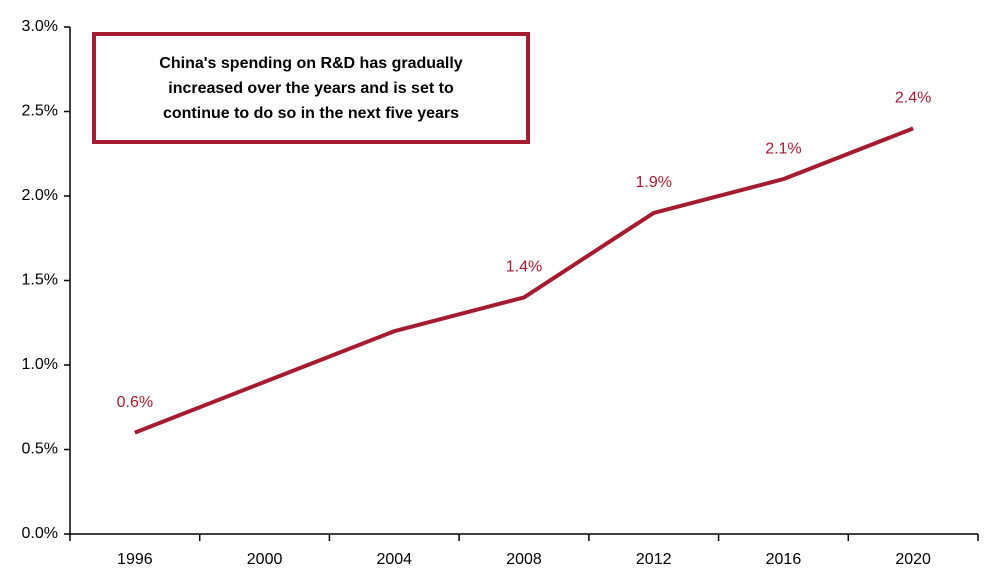 The image size is (998, 584). What do you see at coordinates (653, 182) in the screenshot?
I see `data-label: 1.9%` at bounding box center [653, 182].